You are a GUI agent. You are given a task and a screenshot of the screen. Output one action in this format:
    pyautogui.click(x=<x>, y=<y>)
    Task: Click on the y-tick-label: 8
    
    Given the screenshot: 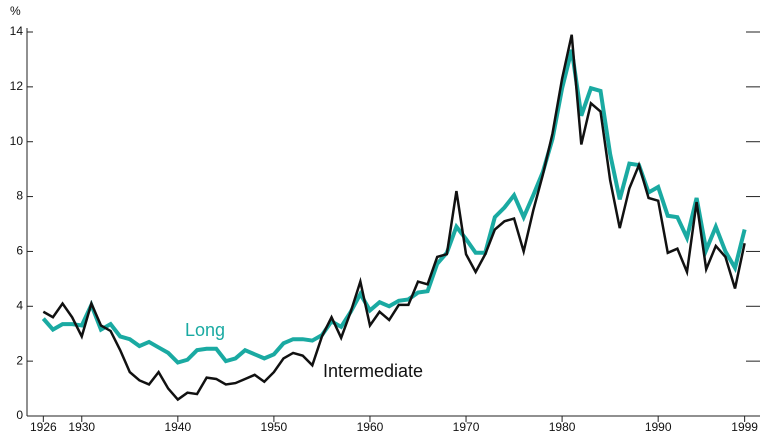 What is the action you would take?
    pyautogui.click(x=19, y=196)
    